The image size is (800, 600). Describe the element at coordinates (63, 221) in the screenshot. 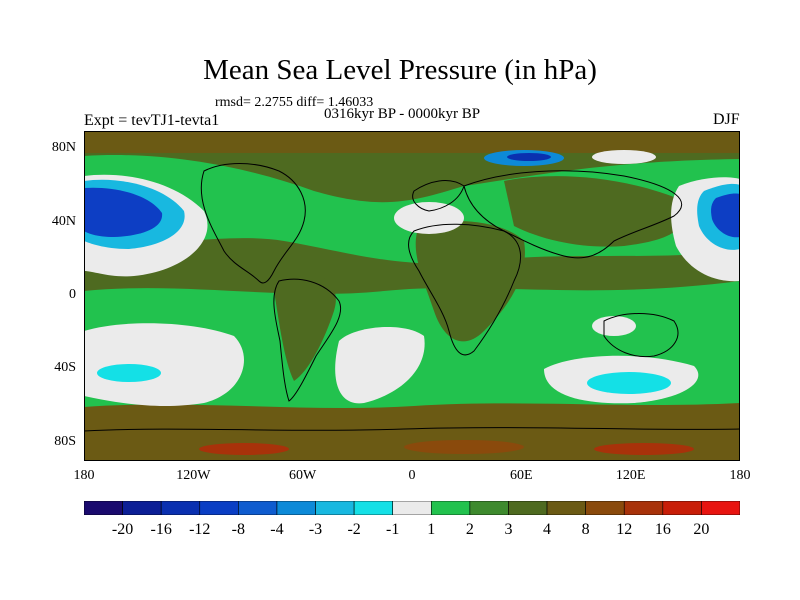

I see `y-tick-label: 40N` at that location.